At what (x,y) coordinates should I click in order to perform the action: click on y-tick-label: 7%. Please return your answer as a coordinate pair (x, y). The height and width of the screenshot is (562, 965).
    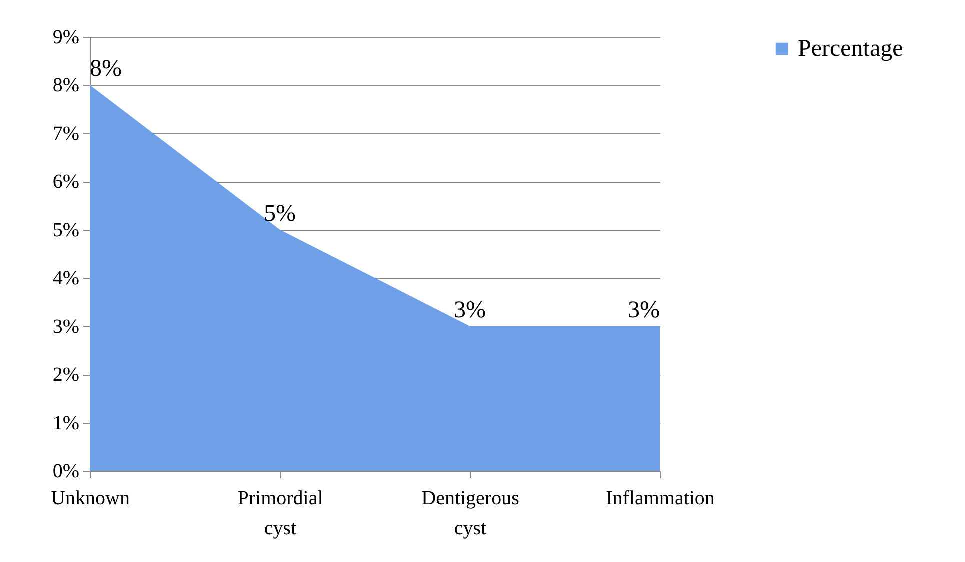
    Looking at the image, I should click on (66, 133).